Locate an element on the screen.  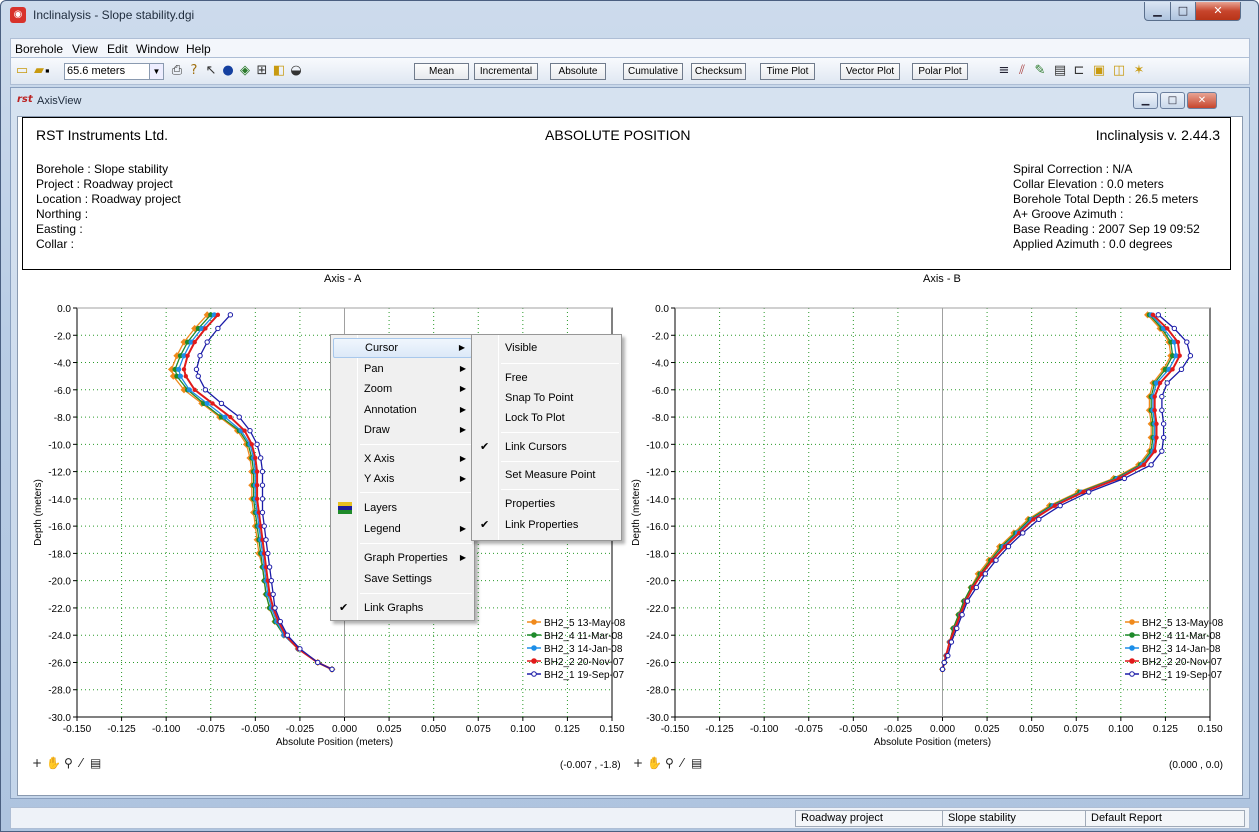
hatch-icon: ⫽ is located at coordinates (1022, 70).